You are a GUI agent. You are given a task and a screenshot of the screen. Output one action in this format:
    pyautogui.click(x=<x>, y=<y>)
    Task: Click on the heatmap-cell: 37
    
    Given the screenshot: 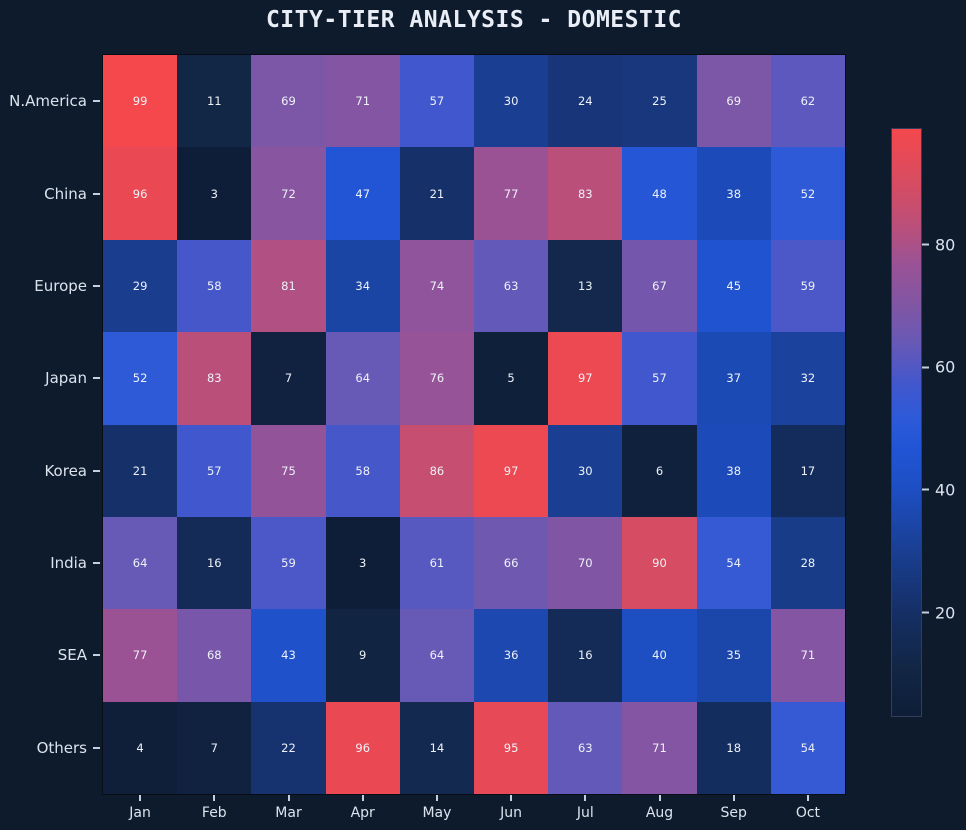 What is the action you would take?
    pyautogui.click(x=733, y=378)
    